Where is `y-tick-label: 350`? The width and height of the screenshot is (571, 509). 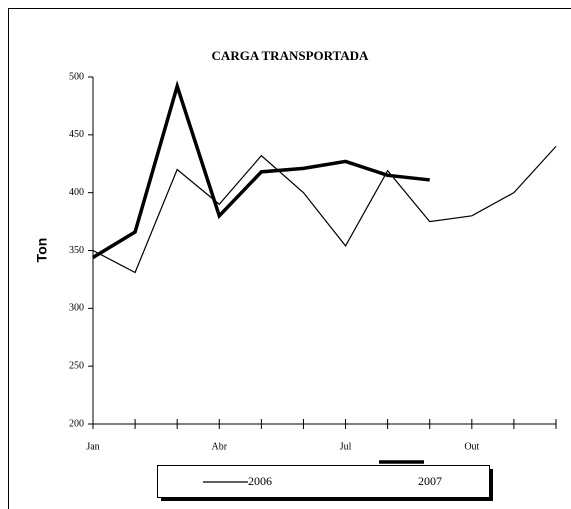
y-tick-label: 350 is located at coordinates (76, 250).